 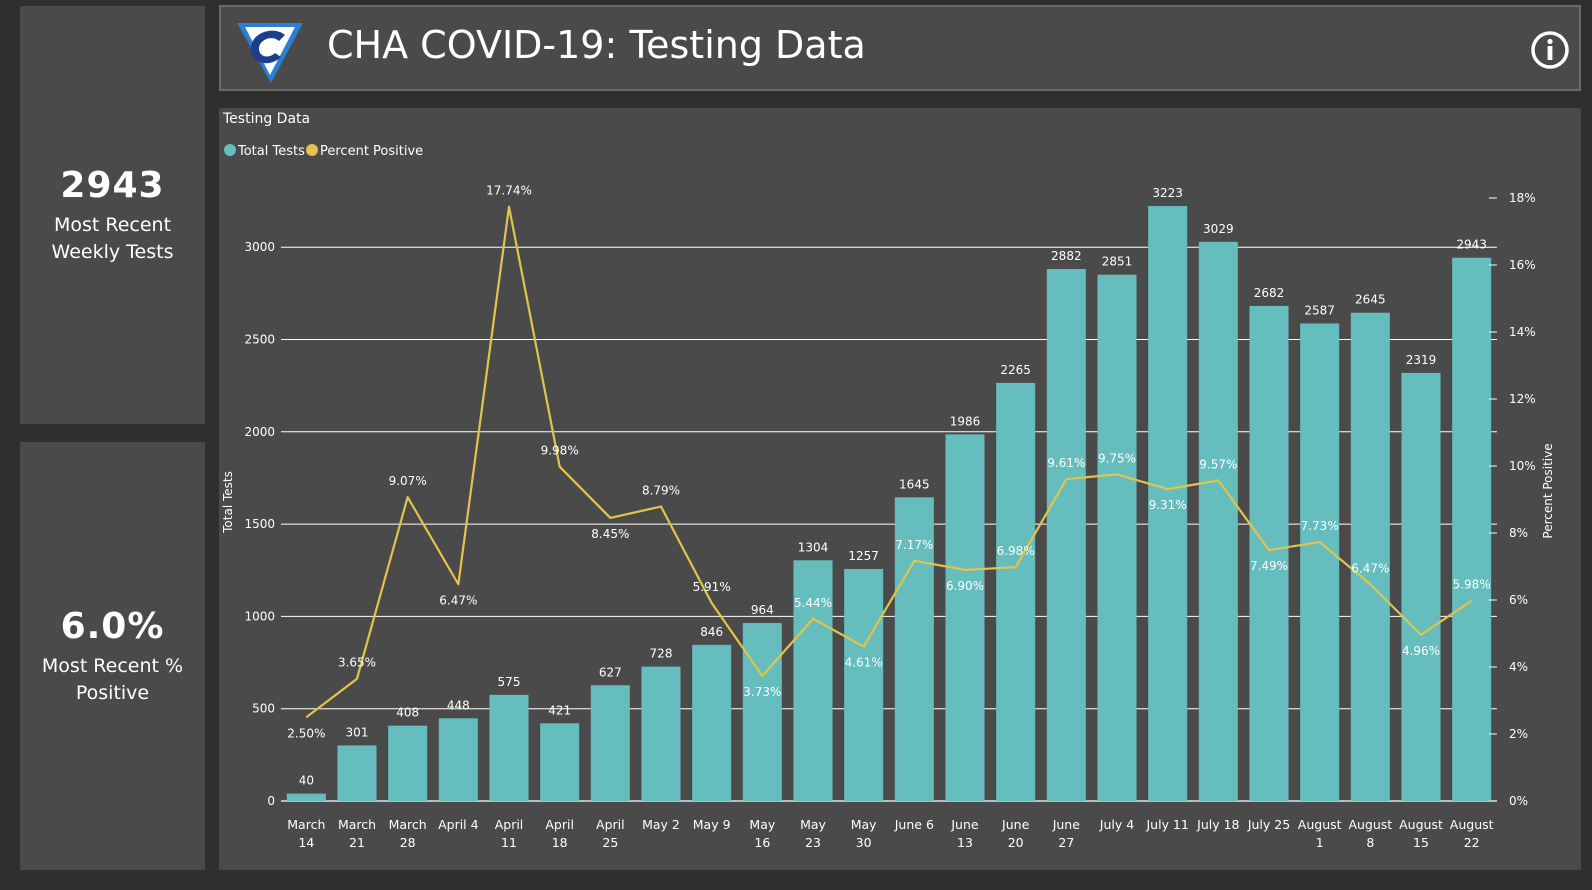 I want to click on chart-title: Testing Data, so click(x=266, y=119).